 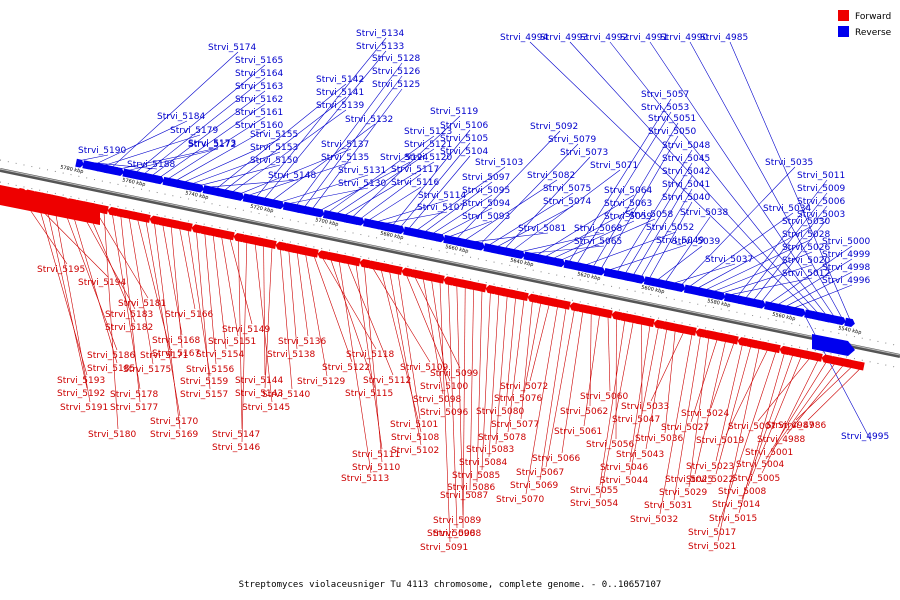 I want to click on gene-label: Strvi_5028, so click(x=806, y=235).